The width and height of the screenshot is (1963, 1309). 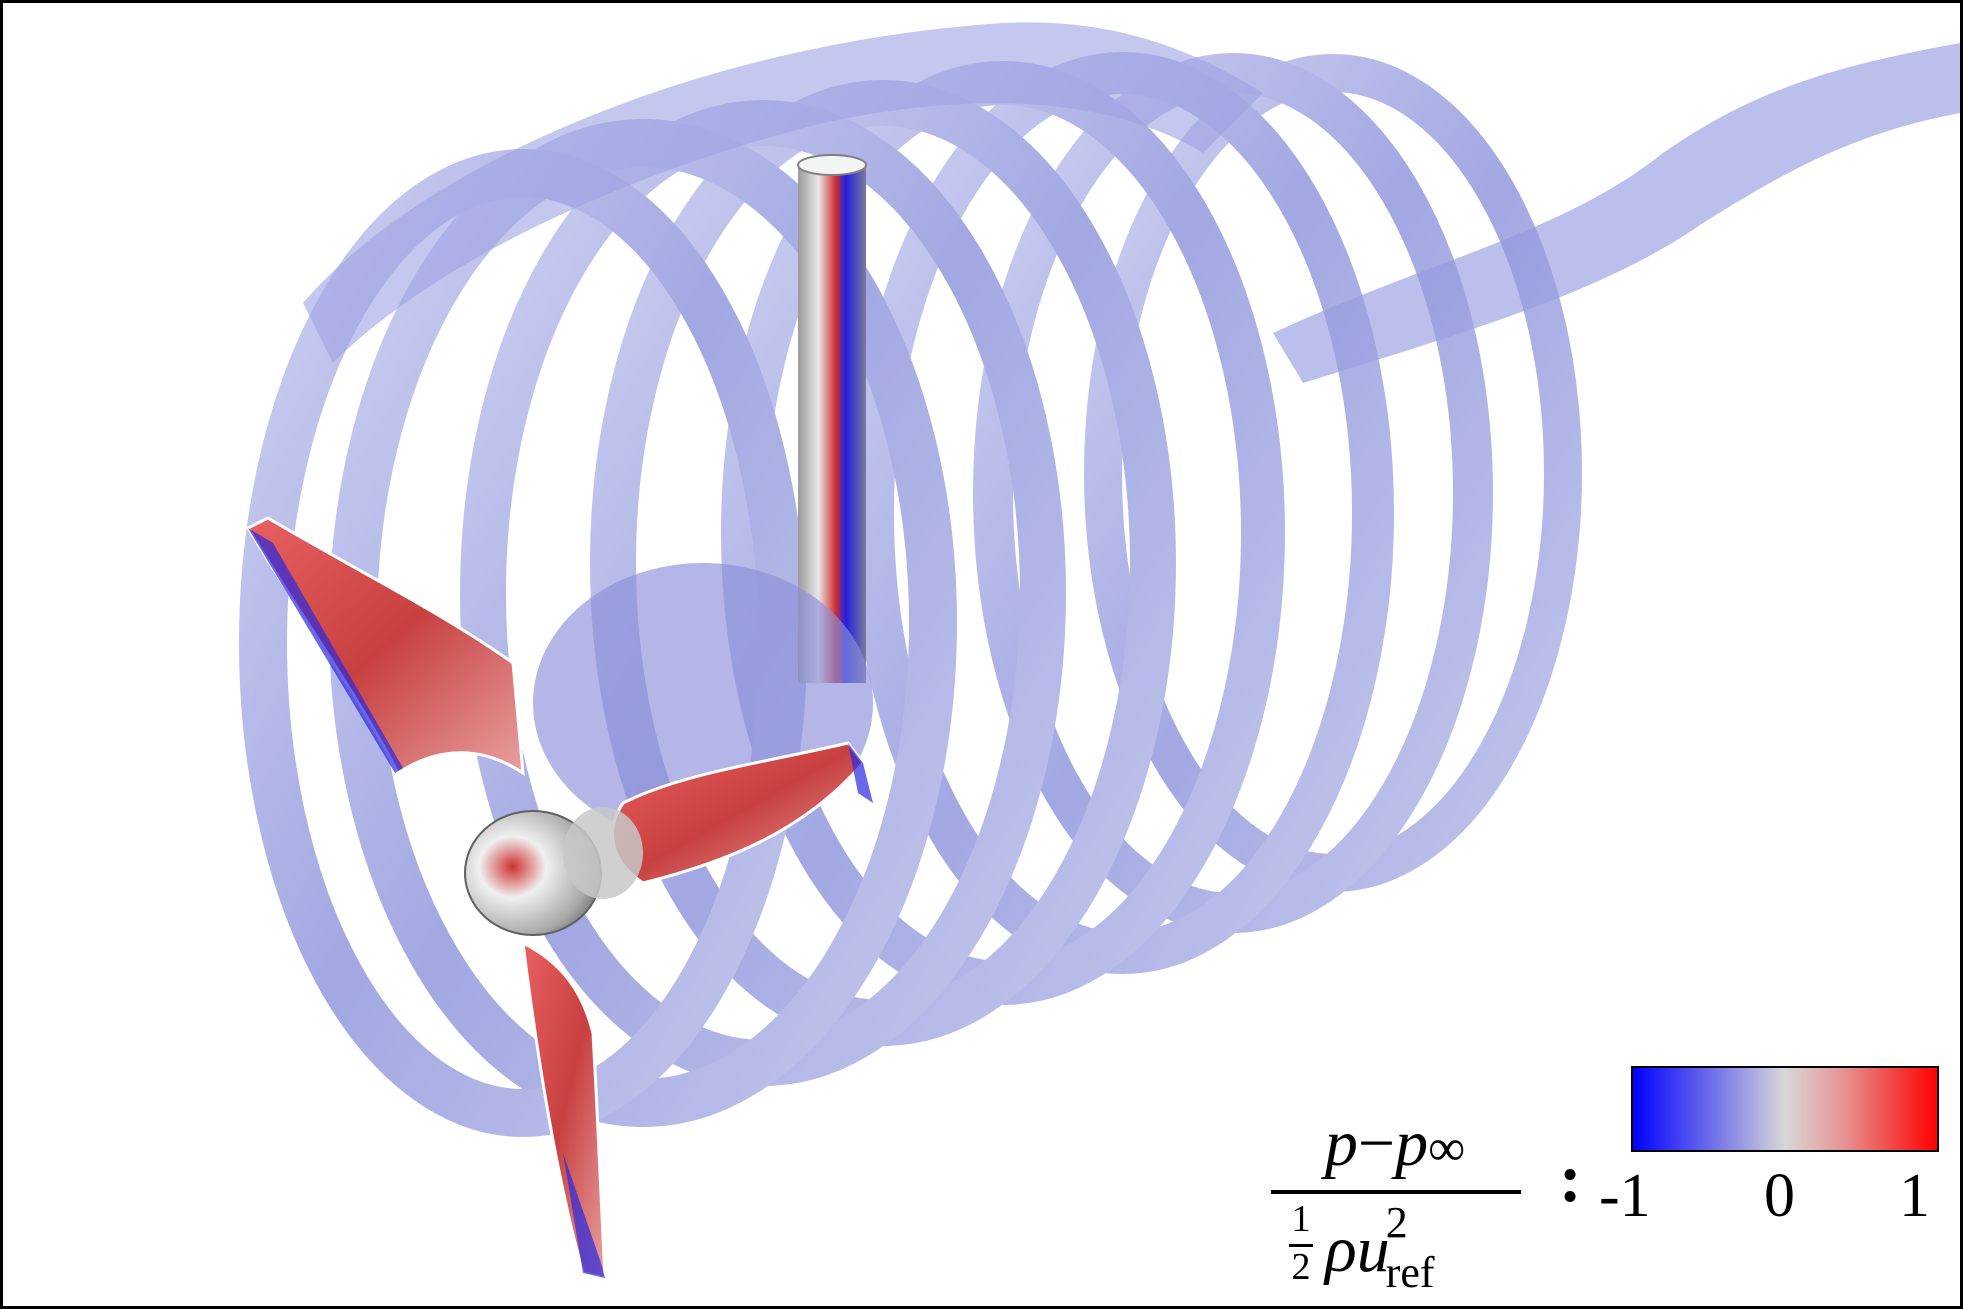 What do you see at coordinates (1301, 1243) in the screenshot?
I see `formula-half: 1 2` at bounding box center [1301, 1243].